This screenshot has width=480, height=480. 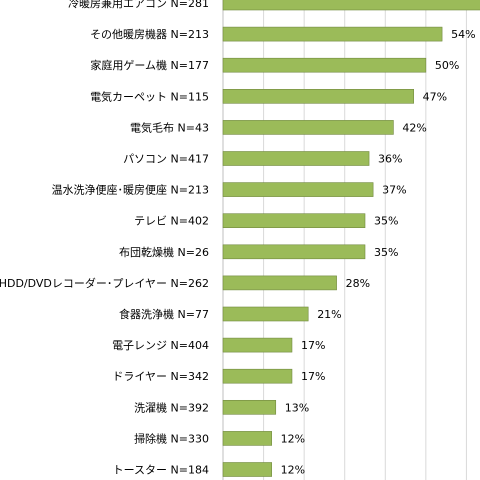 What do you see at coordinates (164, 314) in the screenshot?
I see `category-label: 食器洗浄機 N=77` at bounding box center [164, 314].